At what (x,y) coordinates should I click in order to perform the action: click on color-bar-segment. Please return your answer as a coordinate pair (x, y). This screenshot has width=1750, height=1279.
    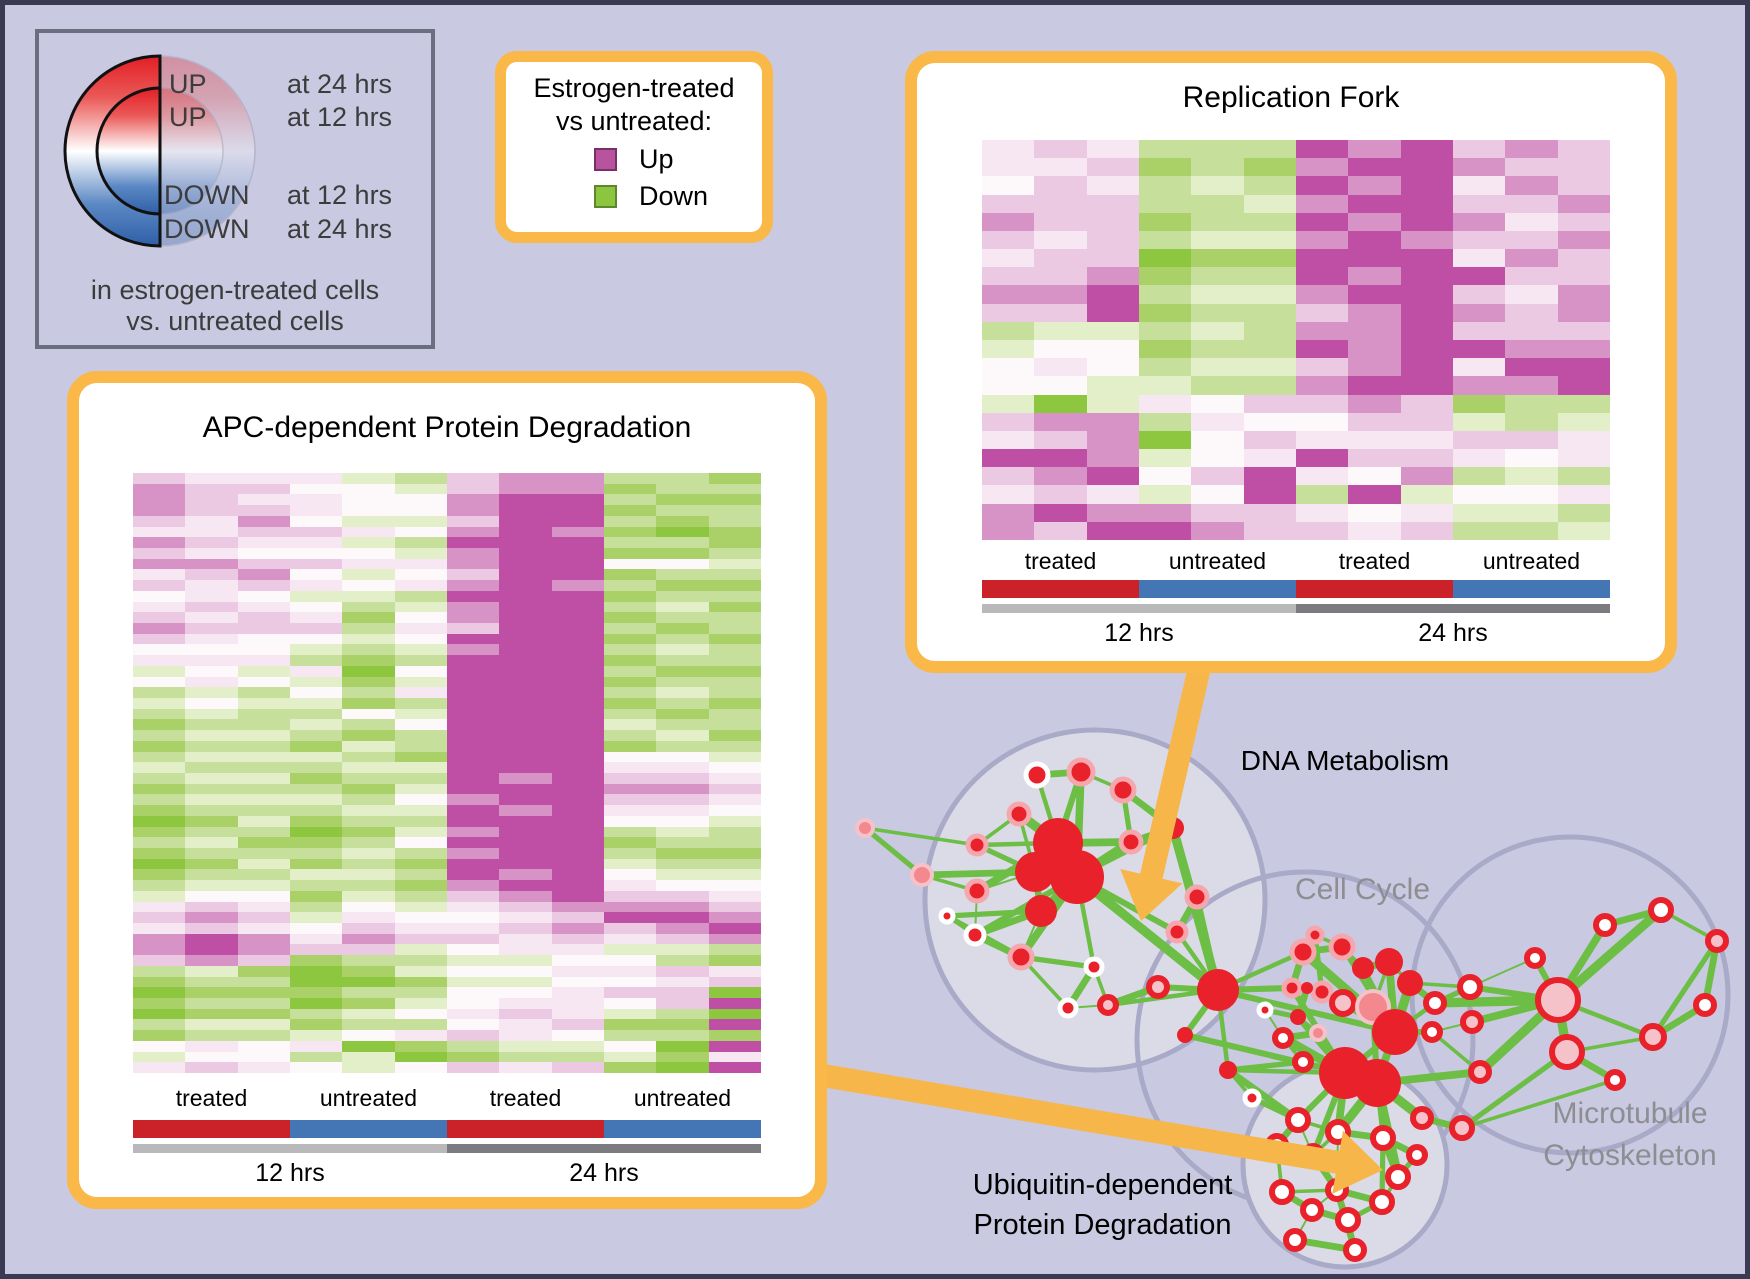
    Looking at the image, I should click on (682, 1129).